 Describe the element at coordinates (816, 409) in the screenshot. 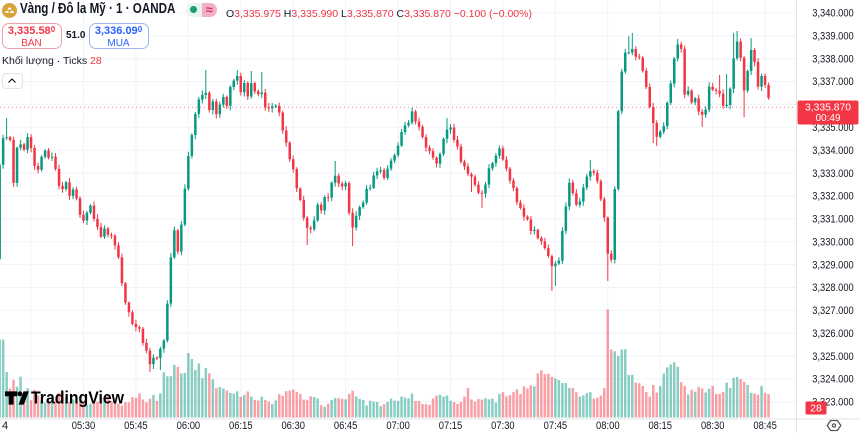

I see `svg-text: 28` at that location.